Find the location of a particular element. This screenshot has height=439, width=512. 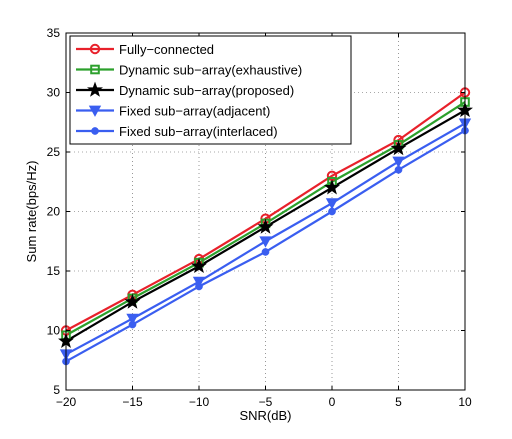

y-axis-label: Sum rate(bps/Hz) is located at coordinates (31, 212).